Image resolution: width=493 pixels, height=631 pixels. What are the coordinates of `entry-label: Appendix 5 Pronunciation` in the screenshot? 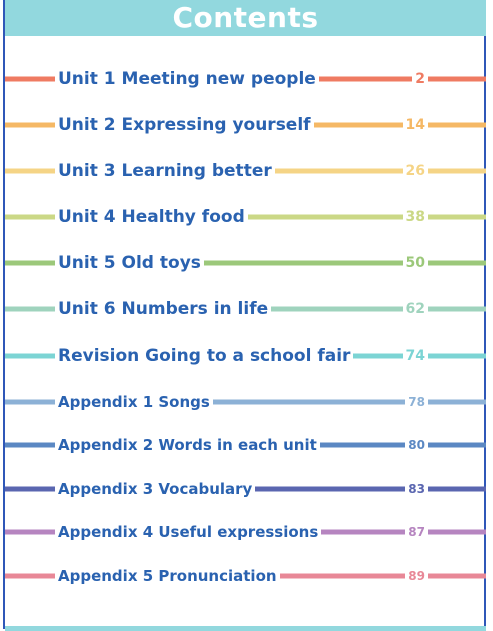 It's located at (167, 576).